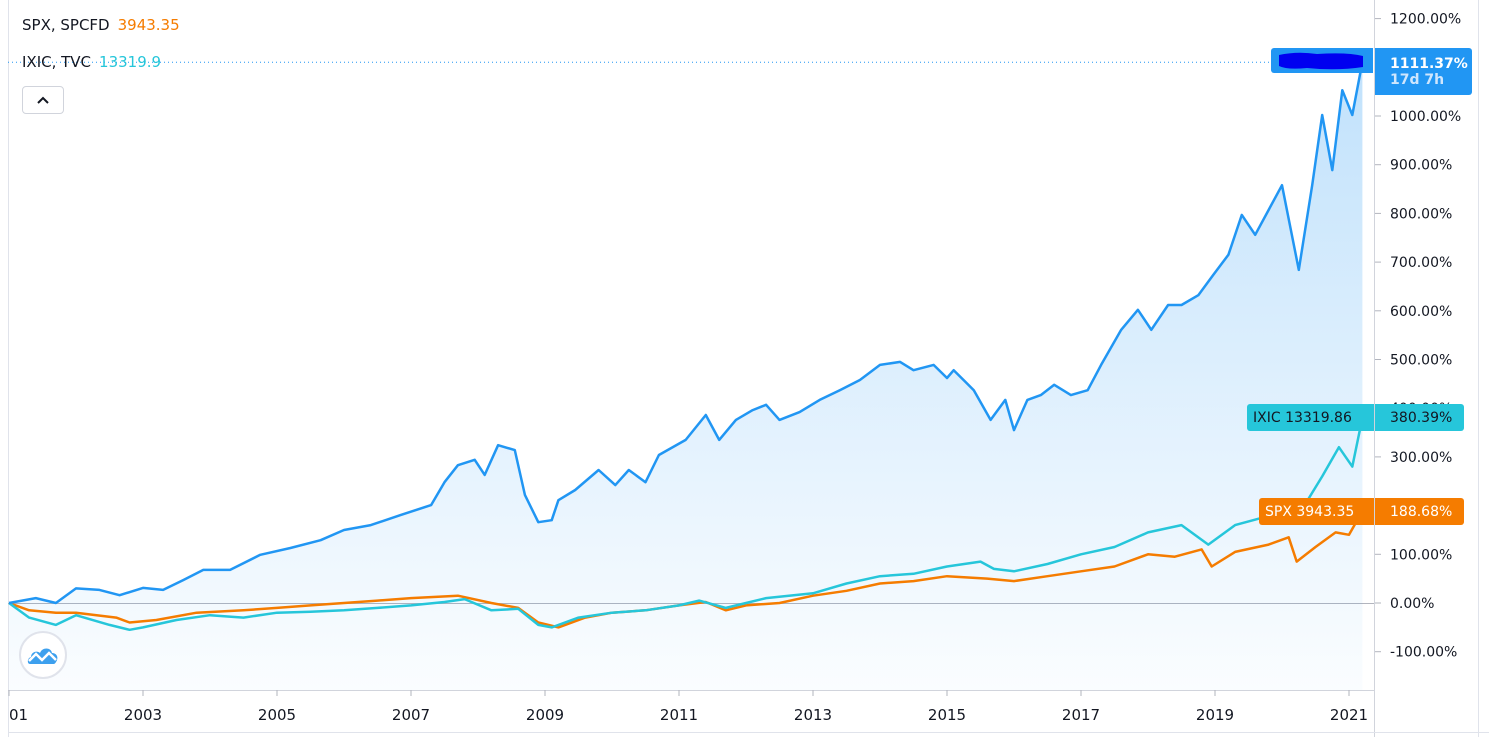  What do you see at coordinates (1421, 312) in the screenshot?
I see `y-tick-label: 600.00%` at bounding box center [1421, 312].